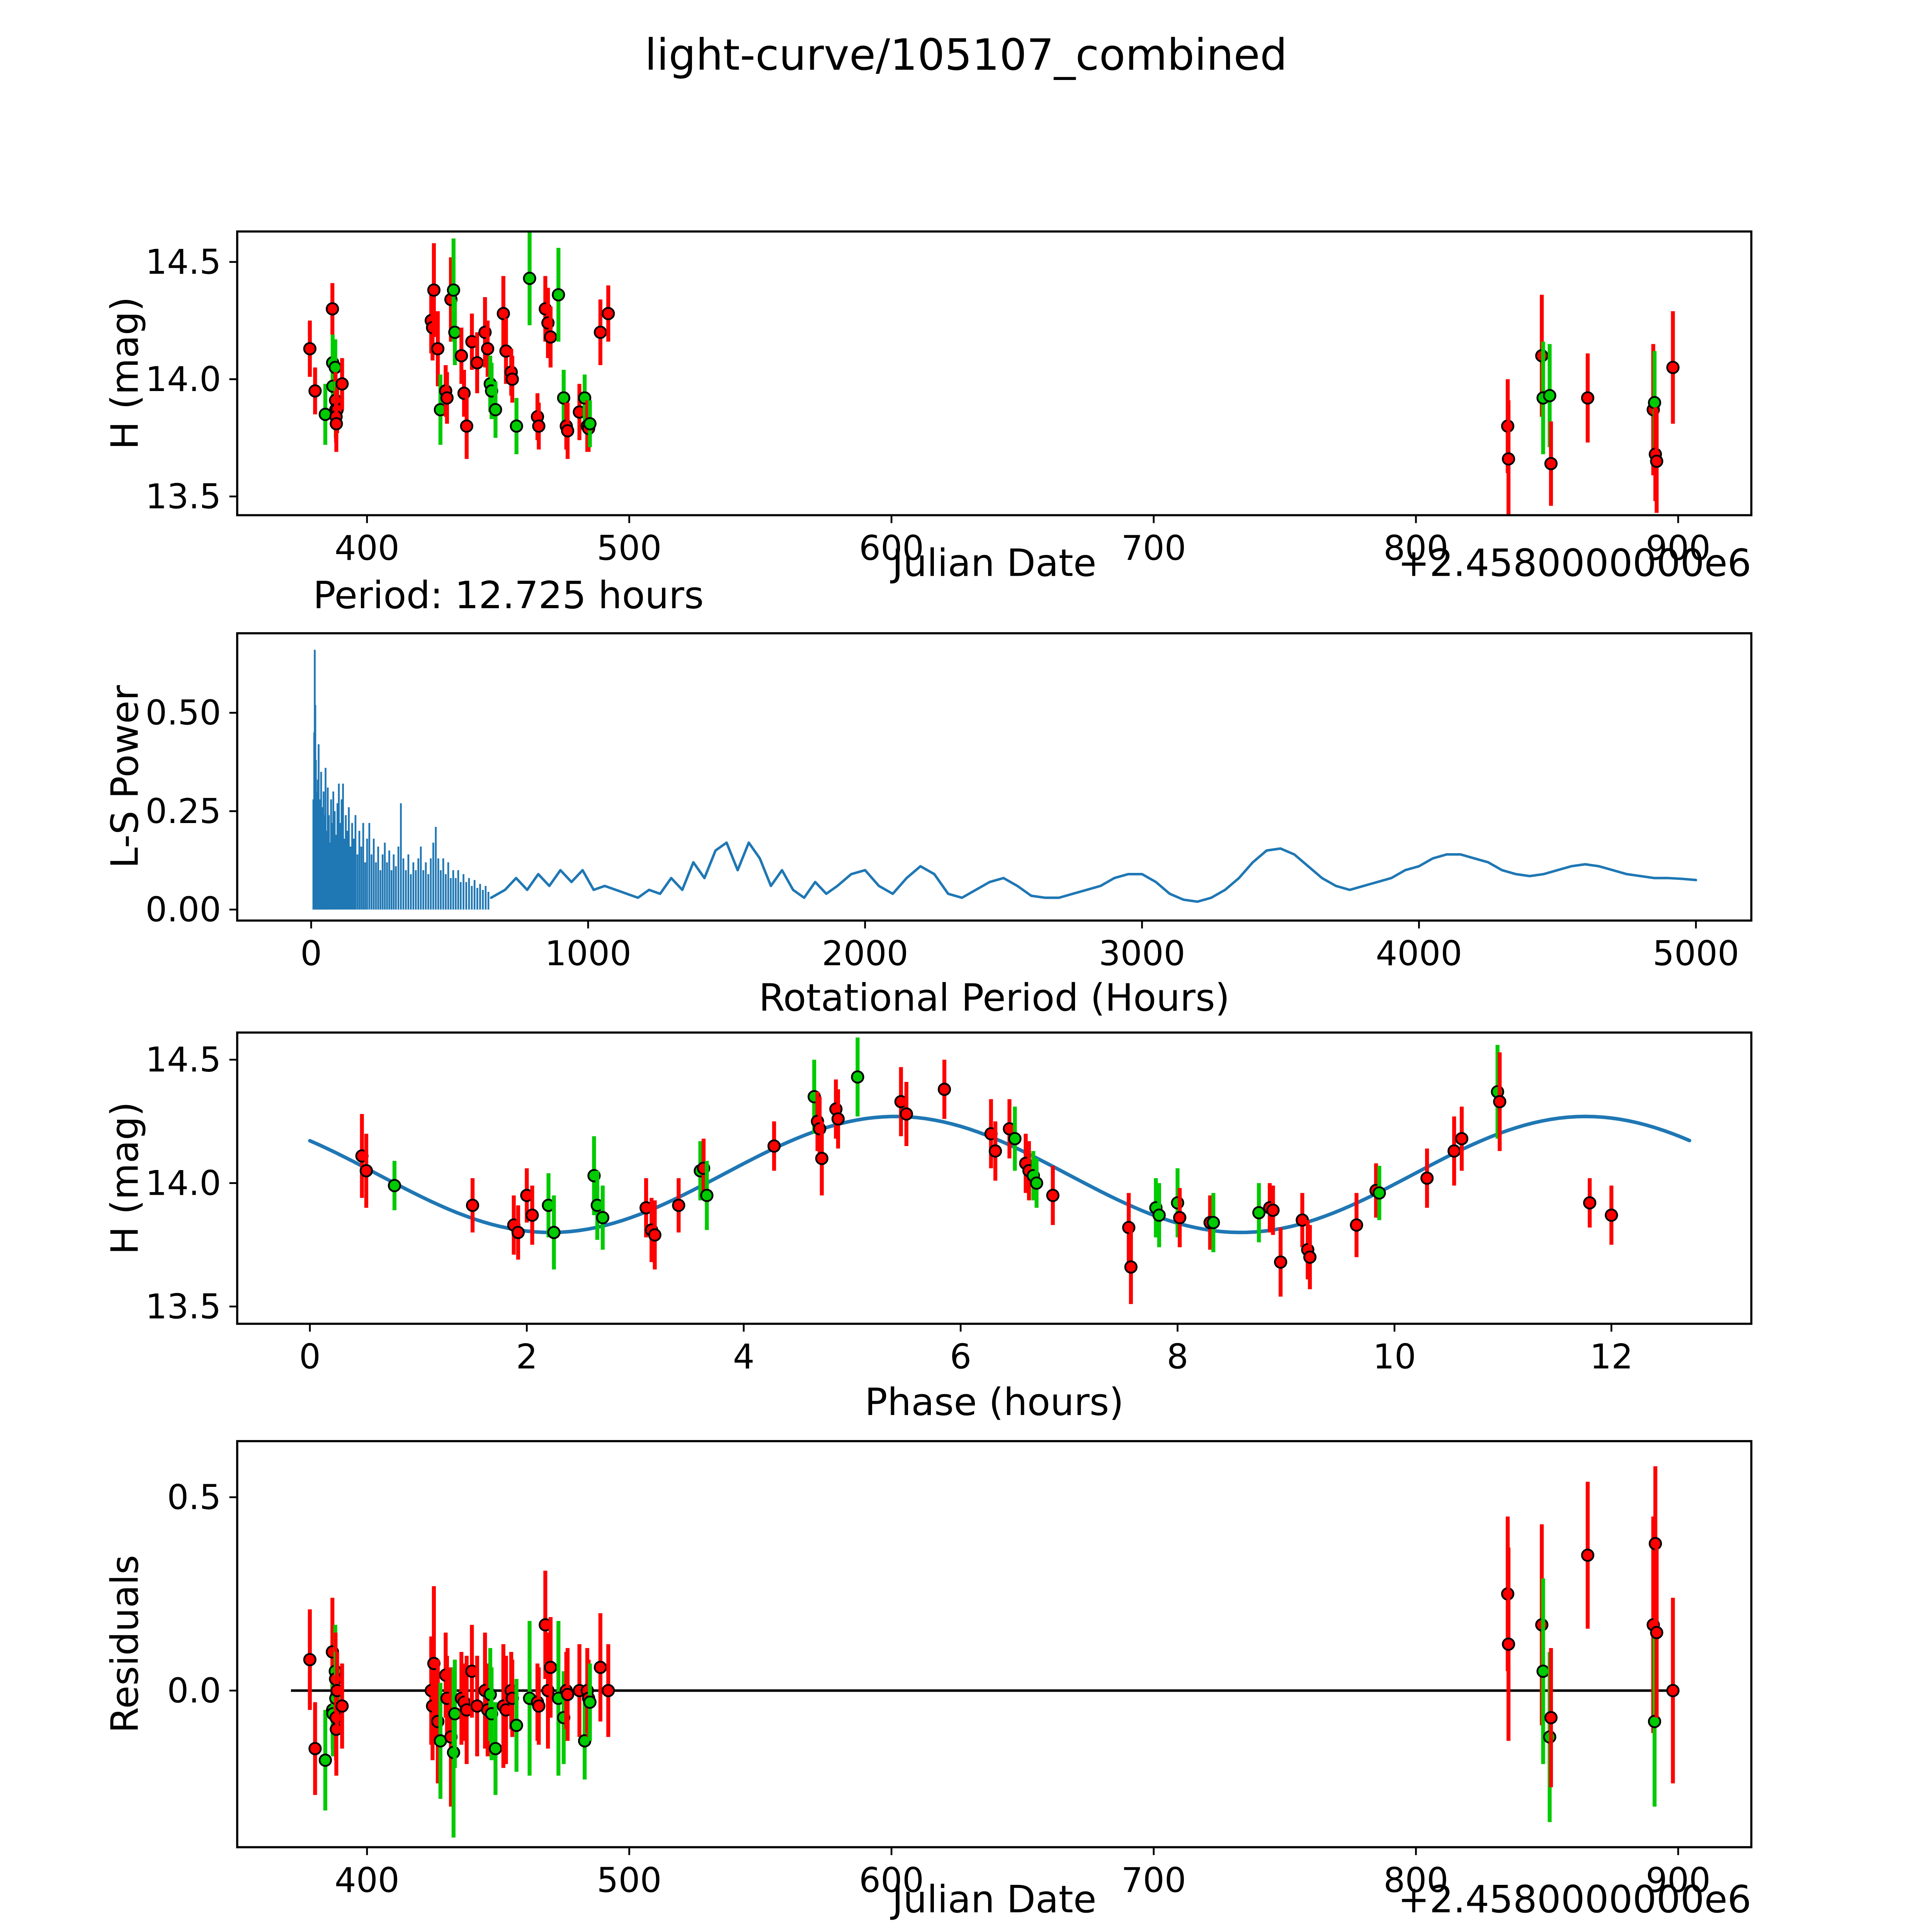  I want to click on x-tick-label: 2, so click(526, 1357).